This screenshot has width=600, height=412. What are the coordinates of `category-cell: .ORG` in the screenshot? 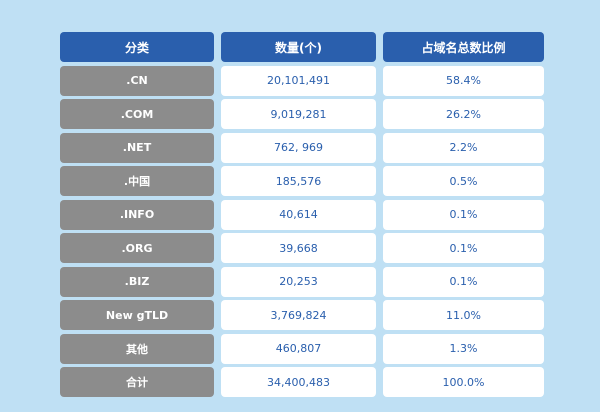 It's located at (137, 248).